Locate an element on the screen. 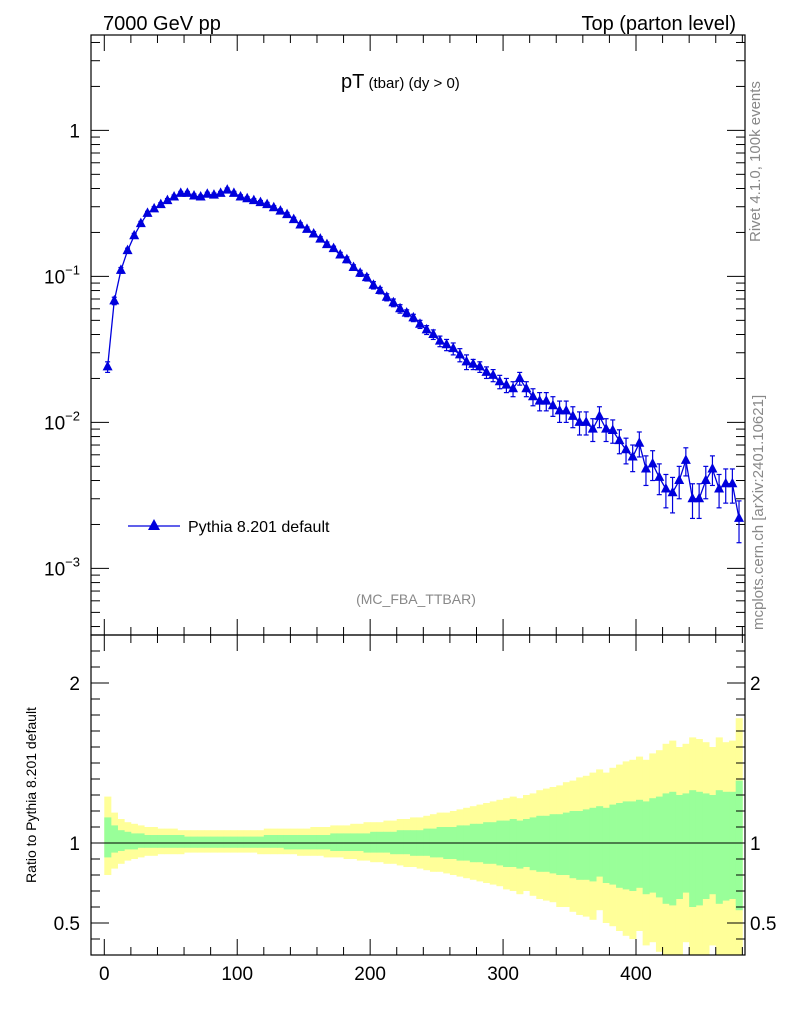 This screenshot has height=1024, width=786. ratio-ylabel: Ratio to Pythia 8.201 default is located at coordinates (31, 795).